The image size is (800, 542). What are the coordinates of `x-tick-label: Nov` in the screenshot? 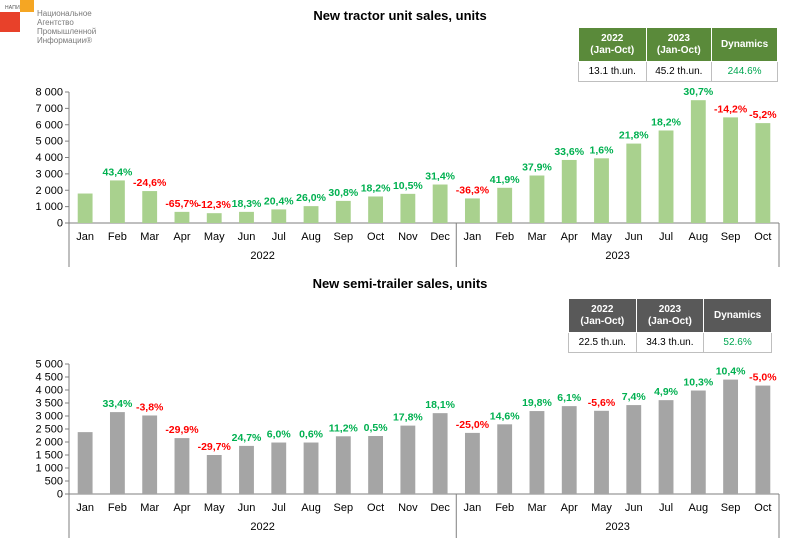 It's located at (408, 508).